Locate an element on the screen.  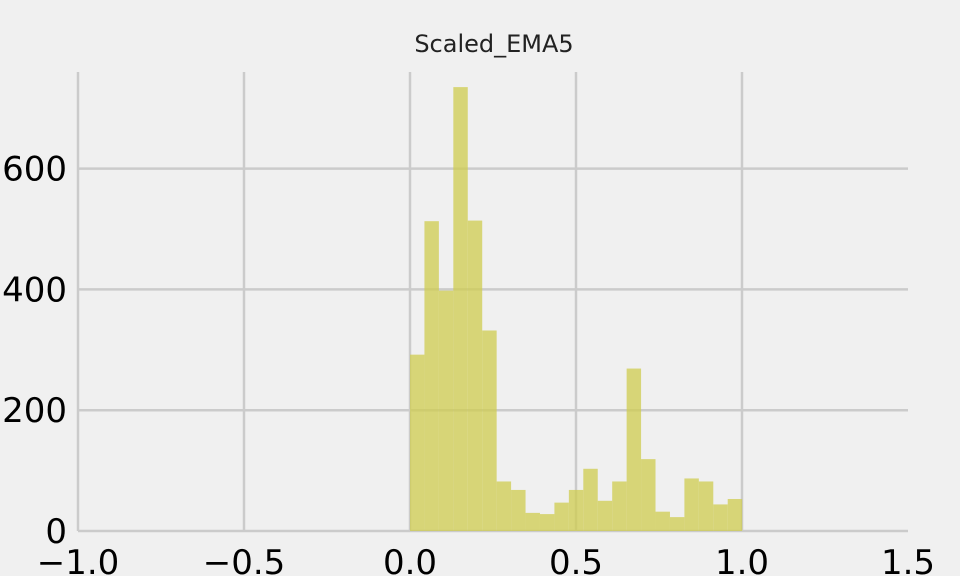
x-tick-label: 1.0 is located at coordinates (742, 559).